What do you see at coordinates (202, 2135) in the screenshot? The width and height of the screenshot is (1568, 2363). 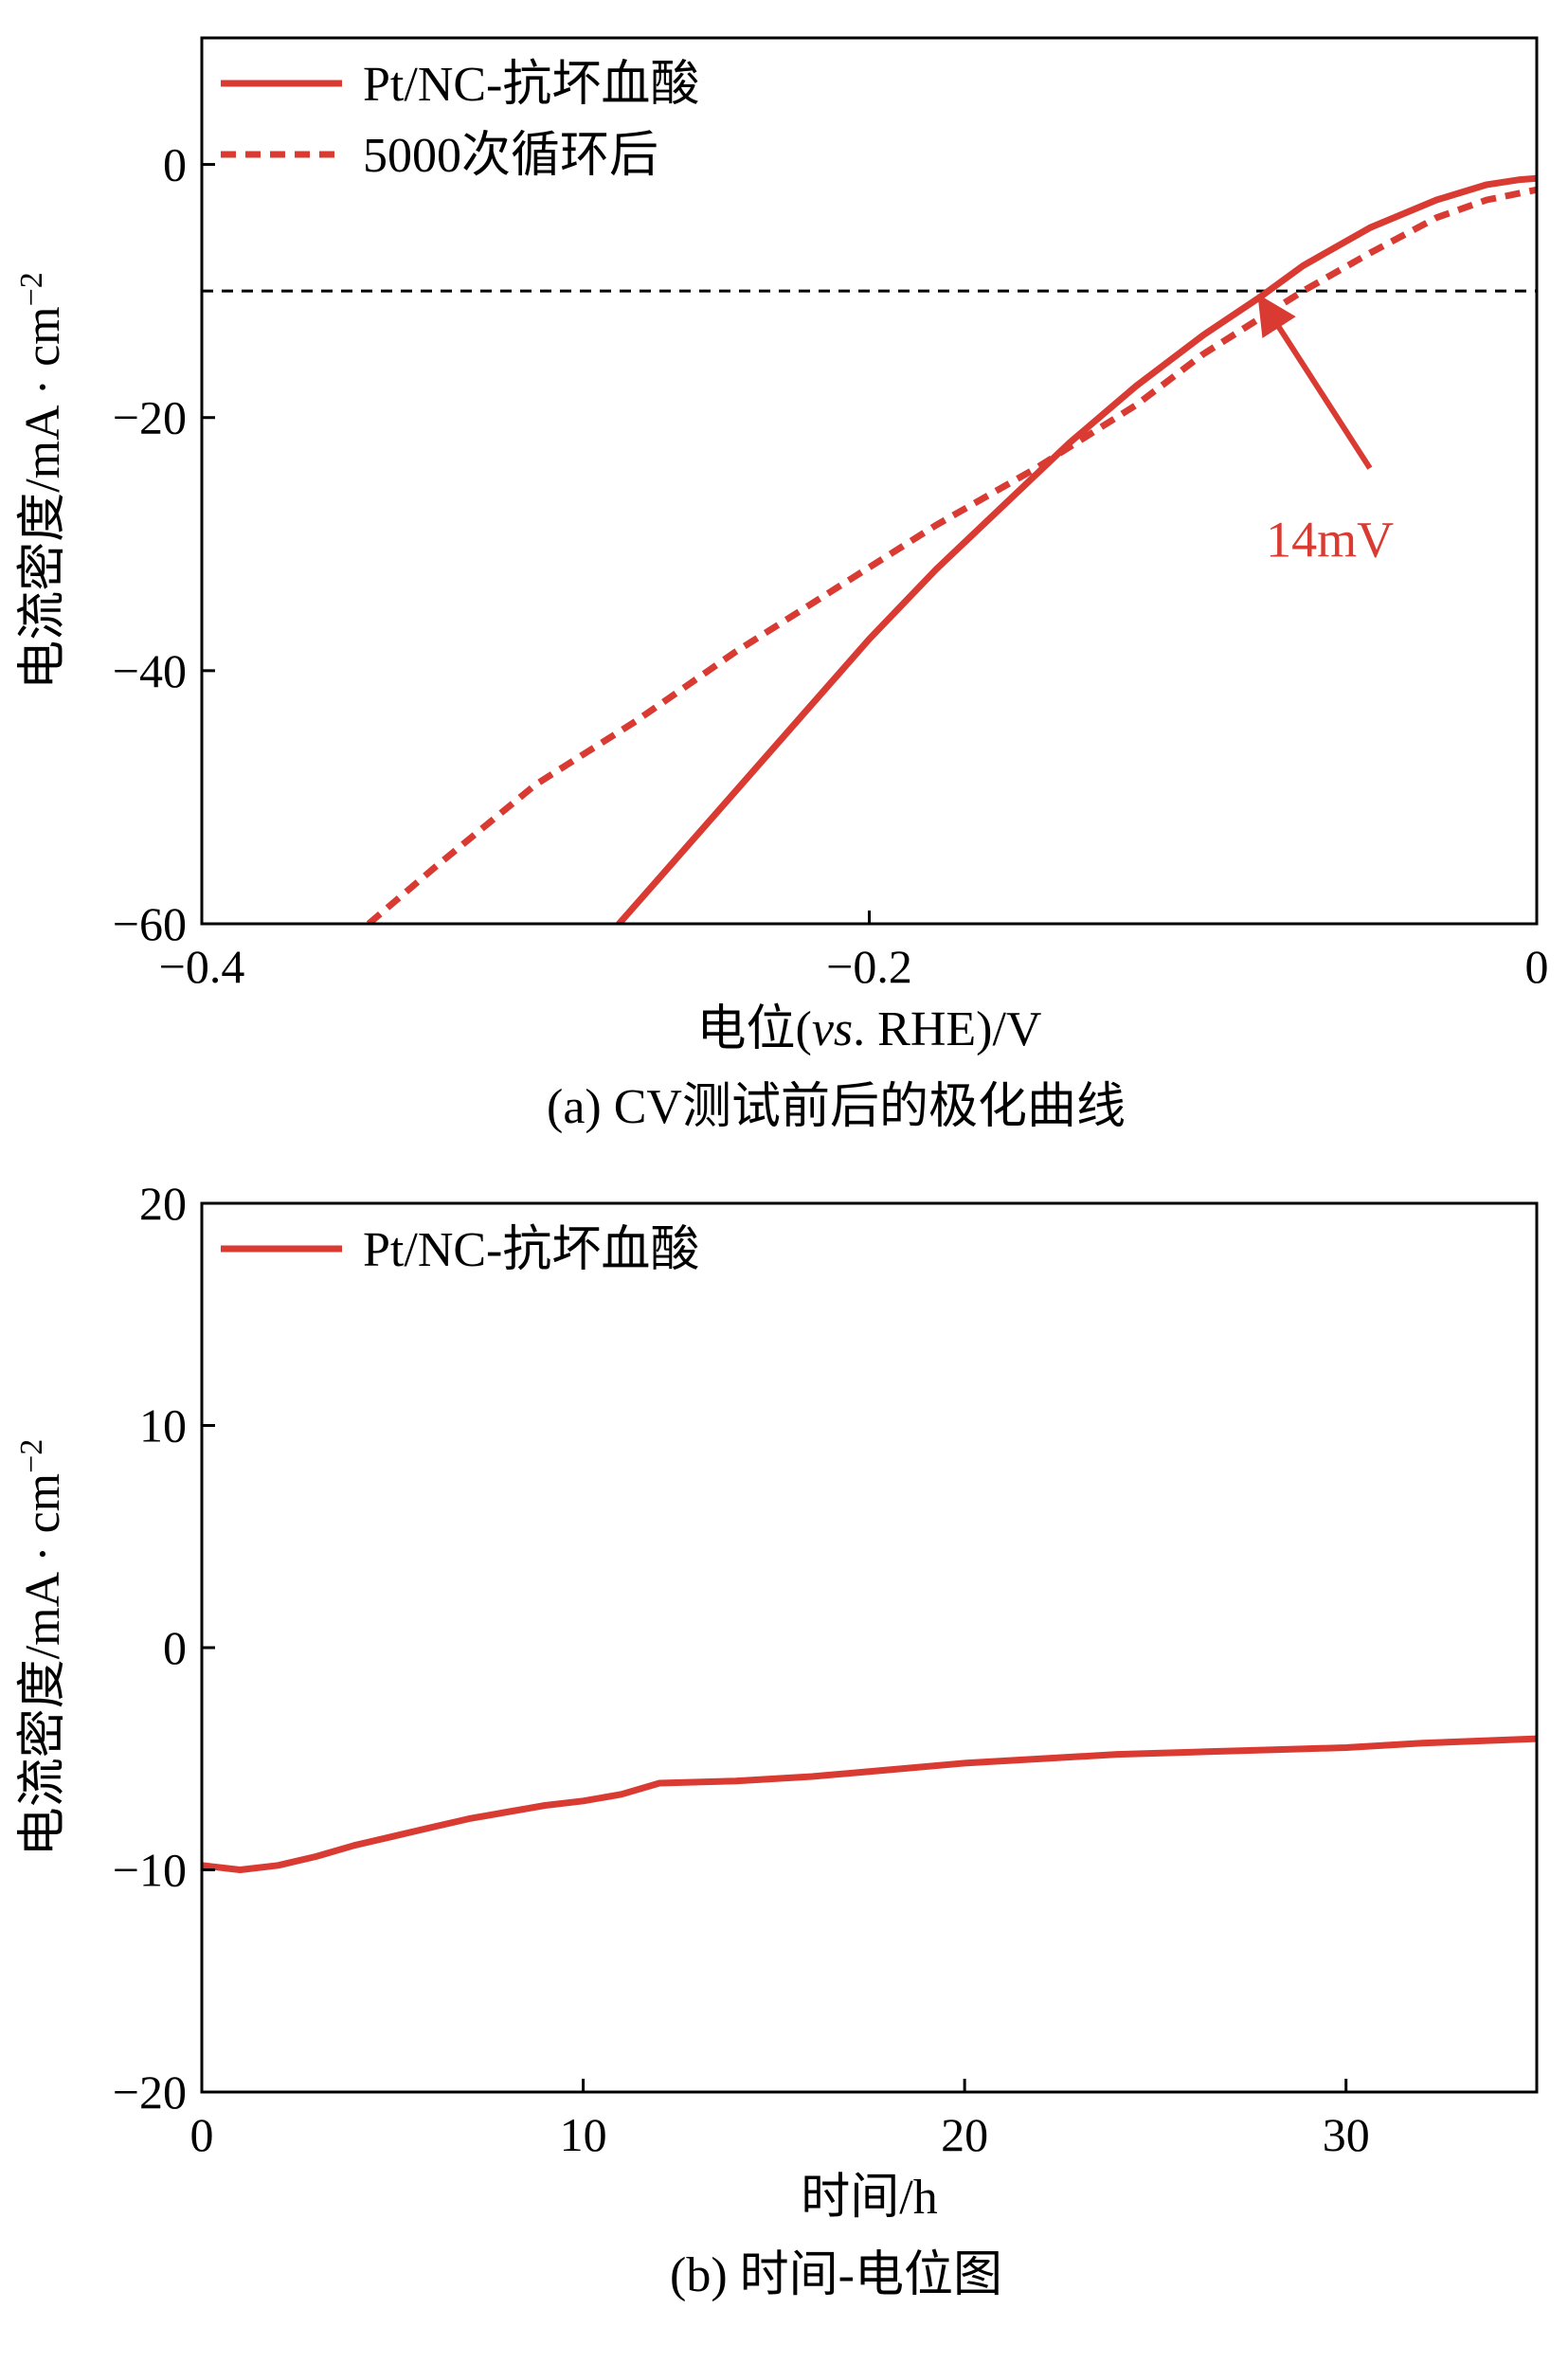 I see `panel-b-x-tick-label: 0` at bounding box center [202, 2135].